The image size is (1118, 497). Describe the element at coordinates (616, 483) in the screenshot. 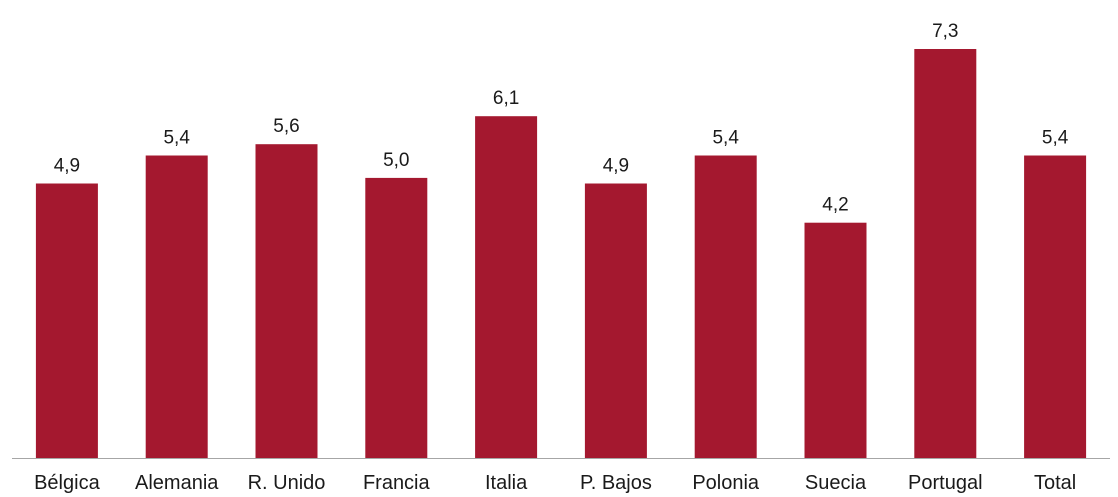

I see `x-tick-label-5: P. Bajos` at that location.